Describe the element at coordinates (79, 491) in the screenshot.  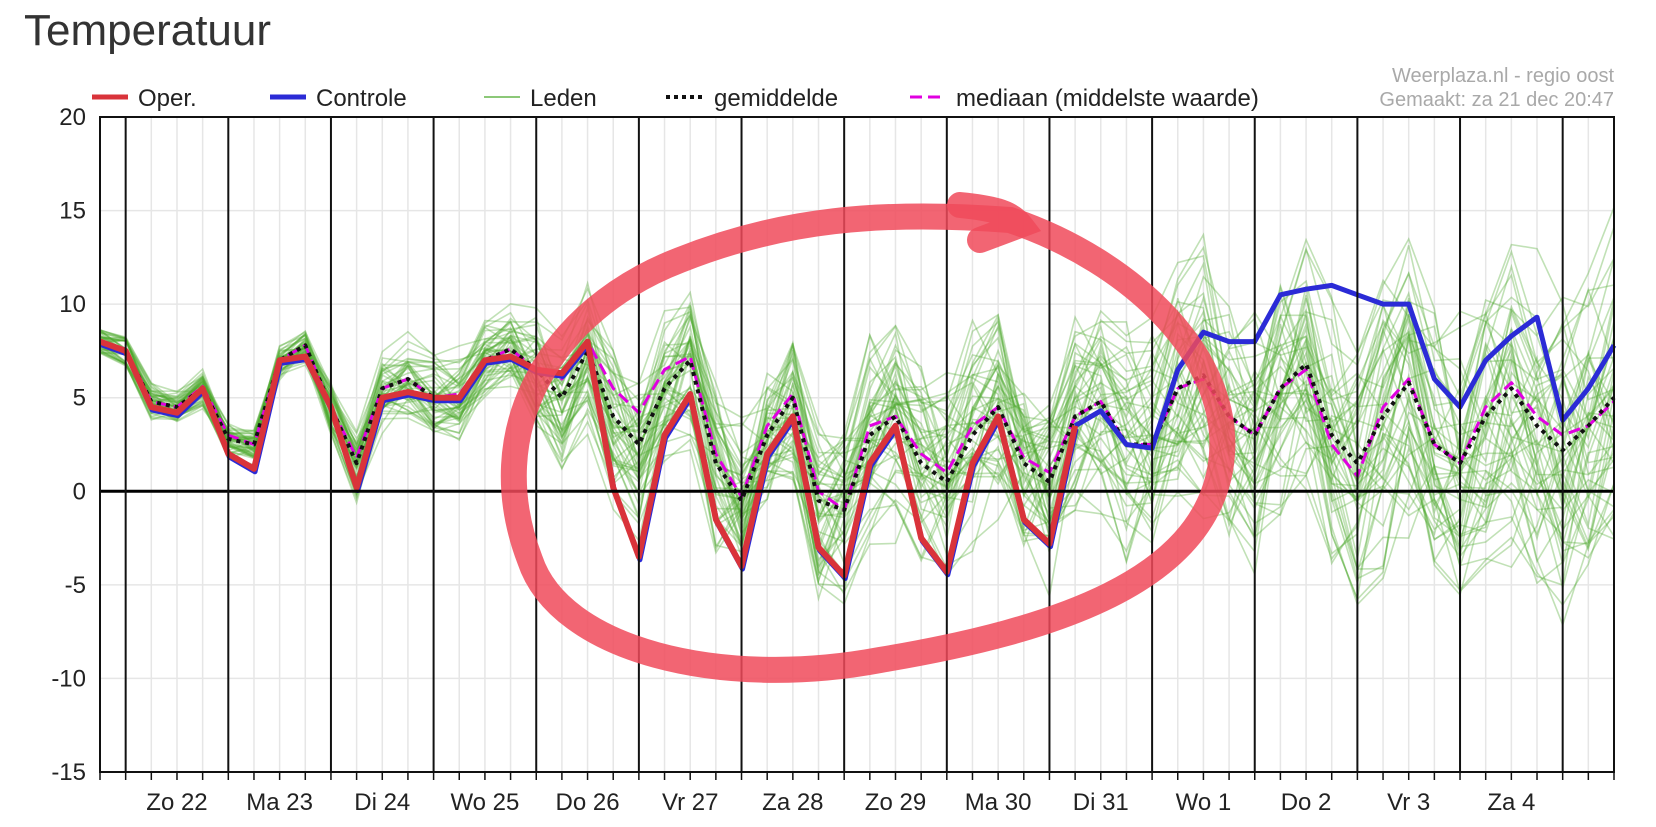
I see `y-tick-label: 0` at that location.